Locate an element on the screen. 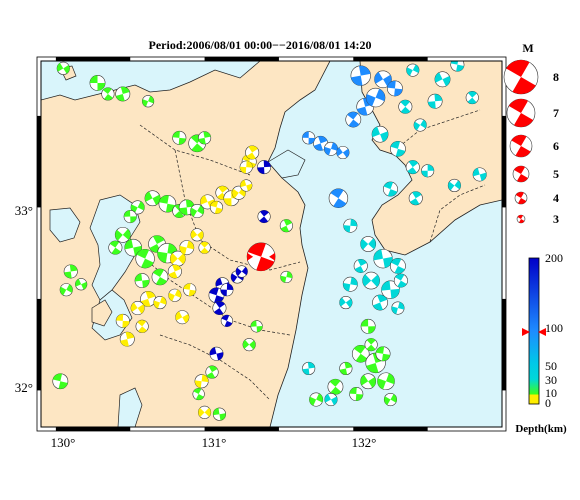 Image resolution: width=580 pixels, height=500 pixels. depth-scale-label: 200 is located at coordinates (554, 258).